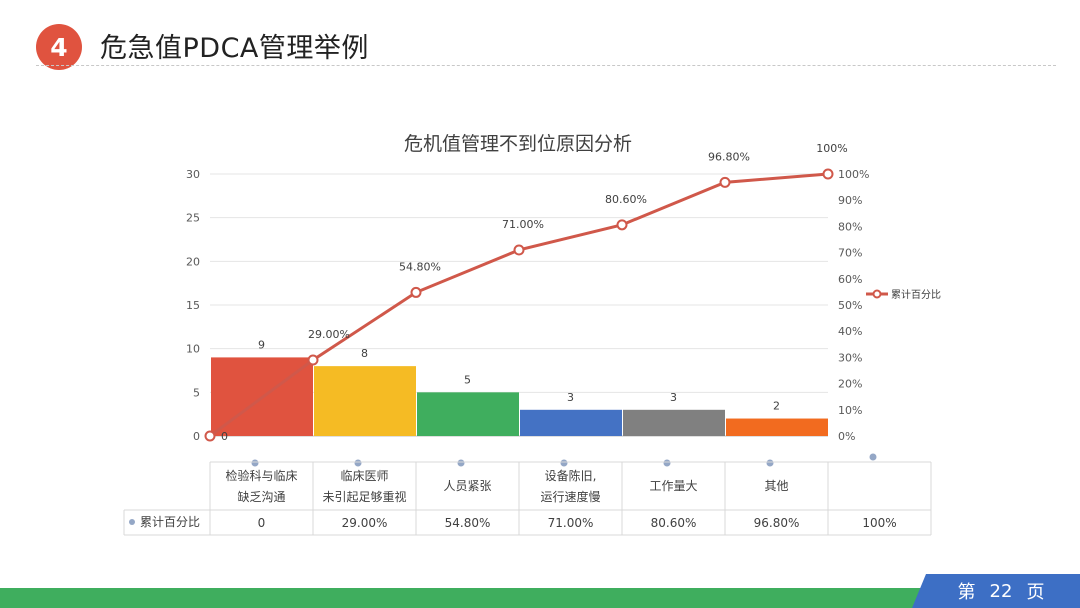  I want to click on title-divider, so click(546, 65).